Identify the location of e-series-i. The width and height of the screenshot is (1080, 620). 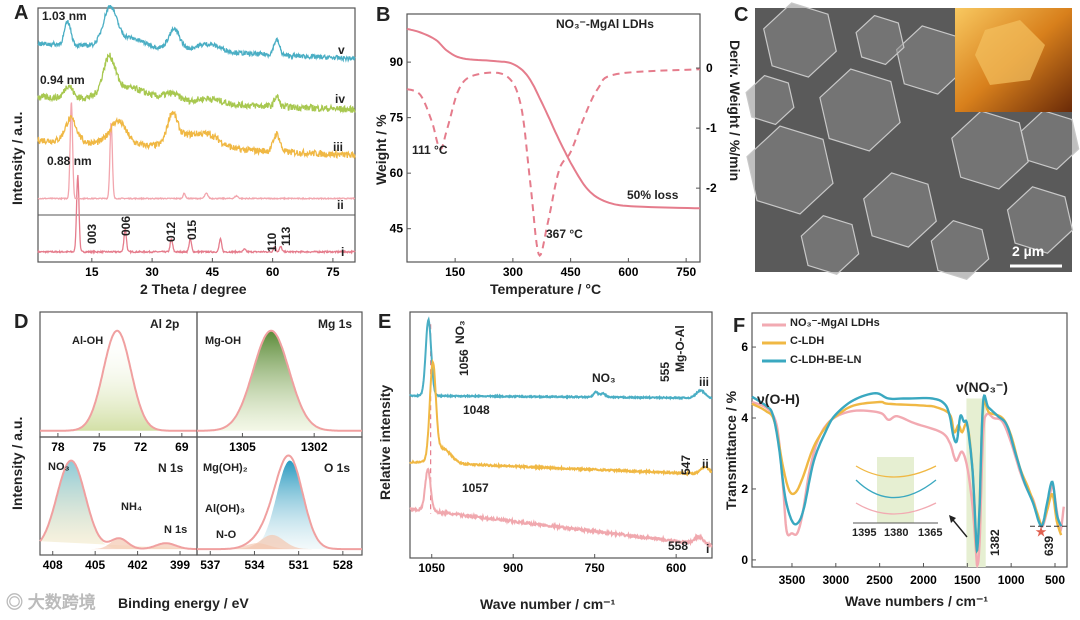
(561, 508).